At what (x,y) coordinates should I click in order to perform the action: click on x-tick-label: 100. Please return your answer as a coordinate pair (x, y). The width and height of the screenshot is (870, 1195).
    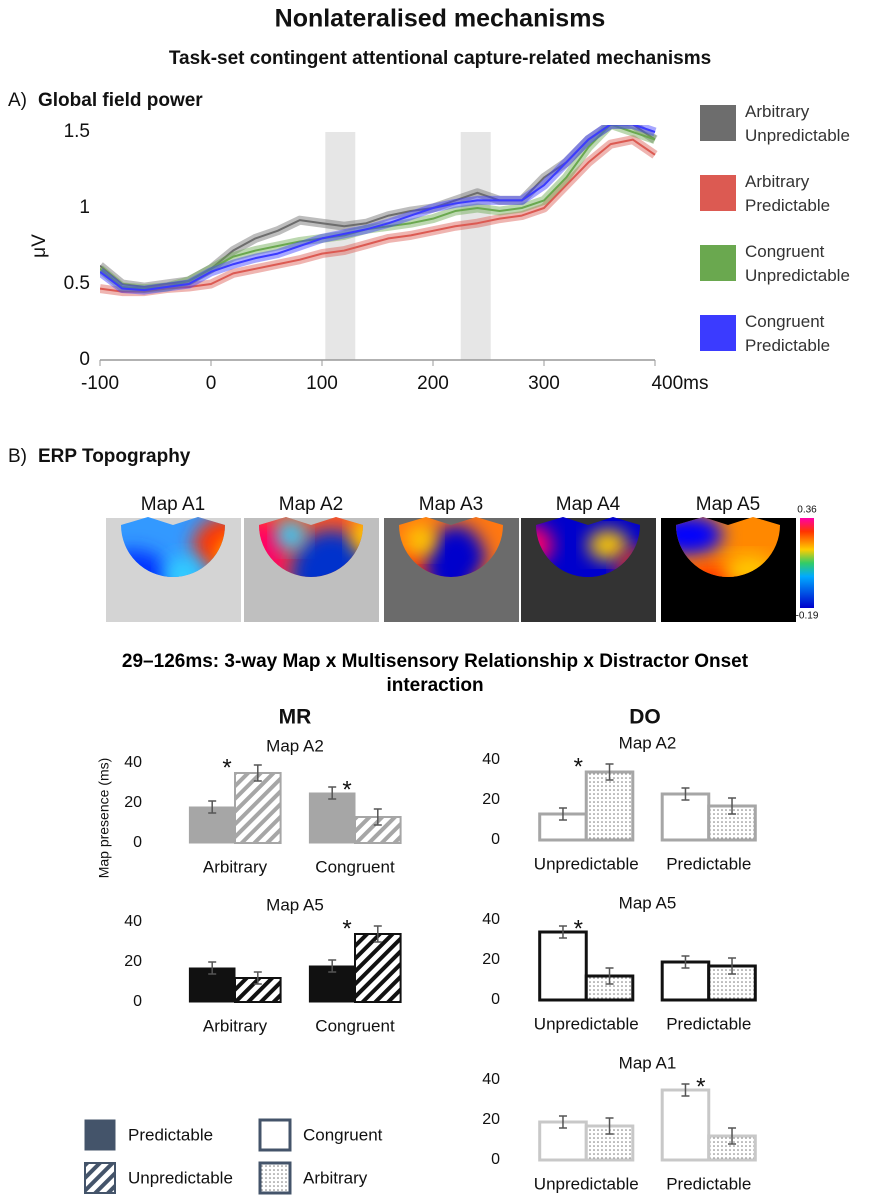
    Looking at the image, I should click on (322, 383).